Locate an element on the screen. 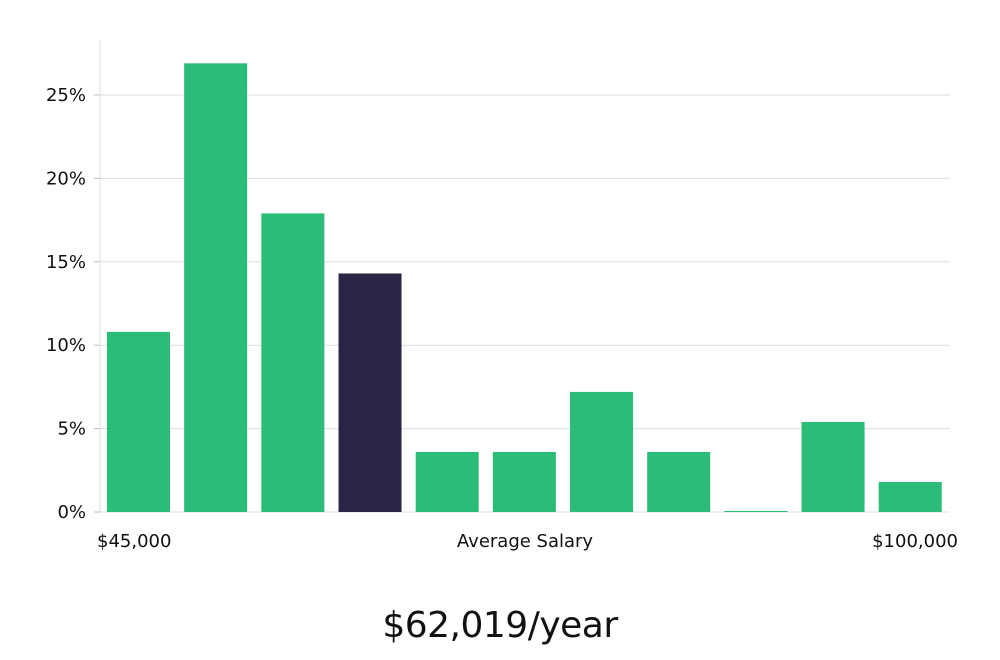 The width and height of the screenshot is (1000, 660). x-label-axis-title: Average Salary is located at coordinates (525, 541).